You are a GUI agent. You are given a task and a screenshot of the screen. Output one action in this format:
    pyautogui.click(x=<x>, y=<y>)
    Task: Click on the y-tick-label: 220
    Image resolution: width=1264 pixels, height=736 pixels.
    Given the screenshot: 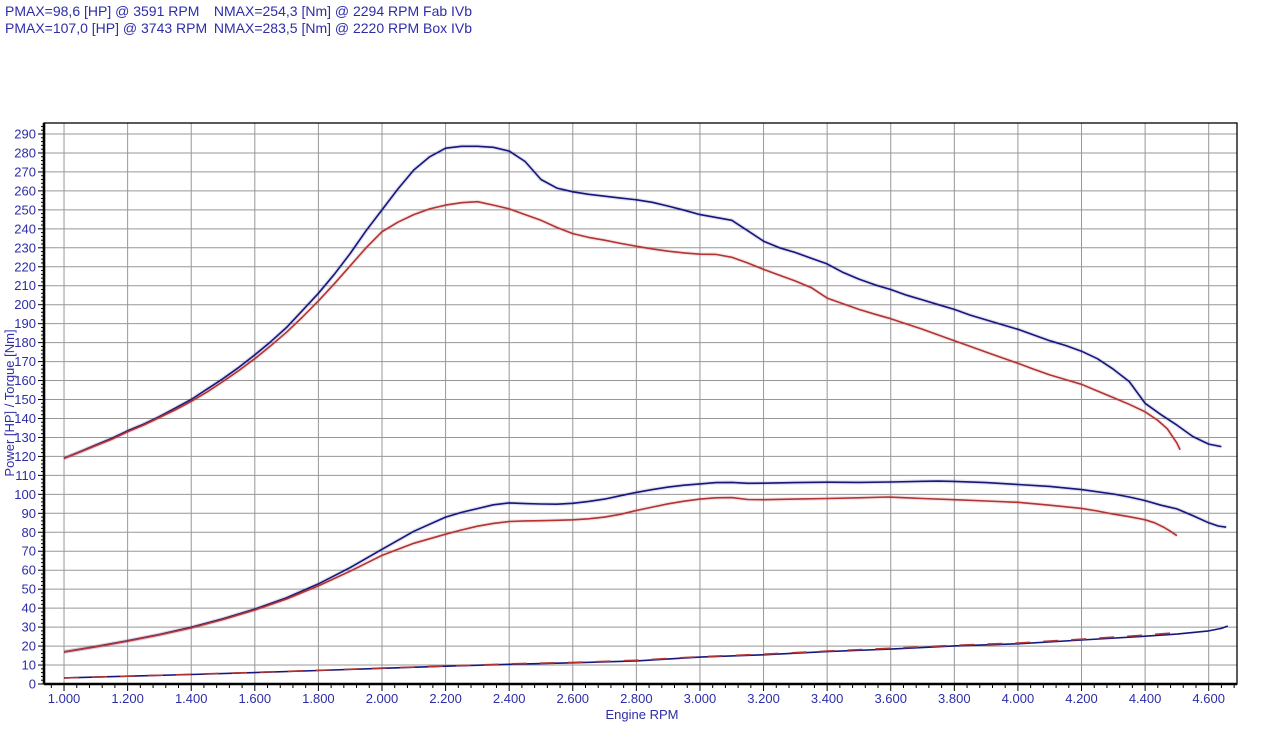 What is the action you would take?
    pyautogui.click(x=25, y=266)
    